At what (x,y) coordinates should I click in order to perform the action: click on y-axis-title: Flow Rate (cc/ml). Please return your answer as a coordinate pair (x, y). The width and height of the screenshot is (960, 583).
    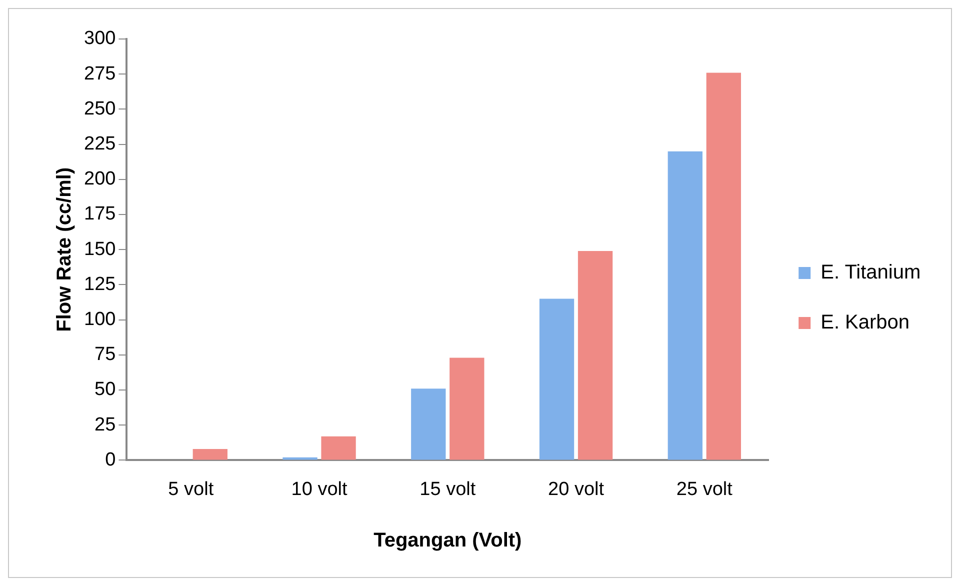
    Looking at the image, I should click on (65, 249).